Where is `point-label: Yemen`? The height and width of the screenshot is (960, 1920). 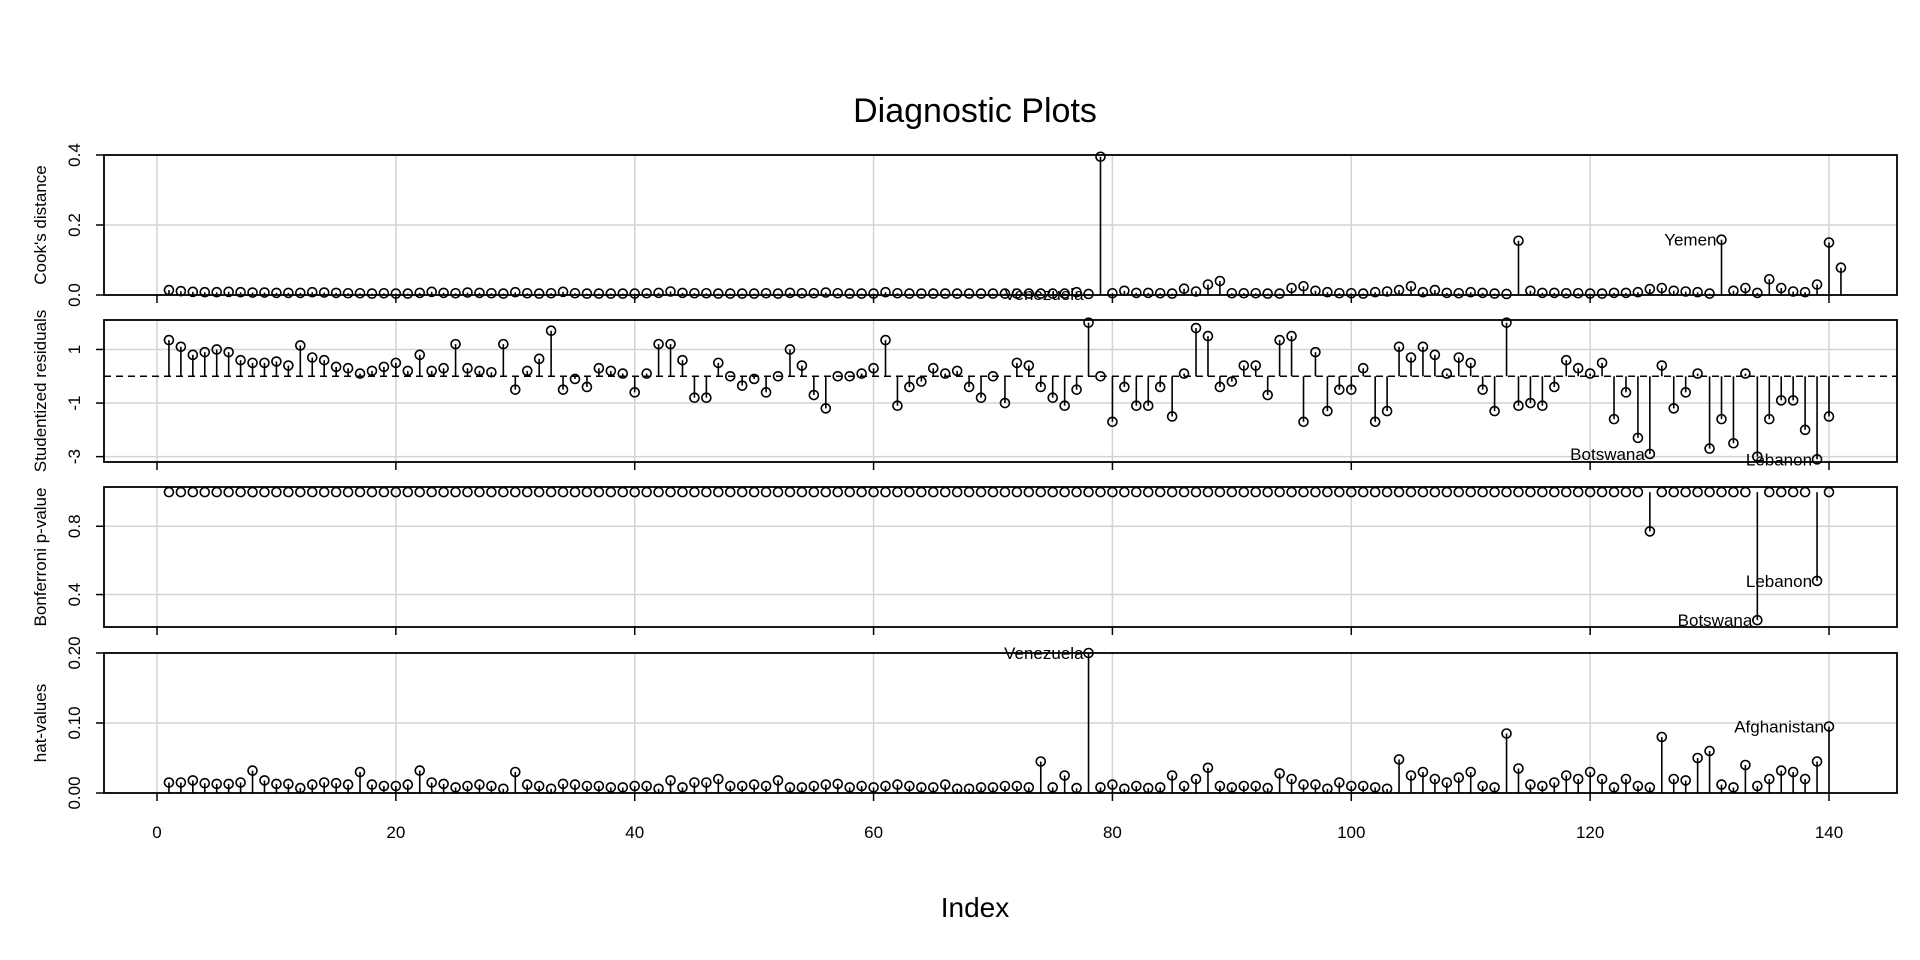 point-label: Yemen is located at coordinates (1690, 240).